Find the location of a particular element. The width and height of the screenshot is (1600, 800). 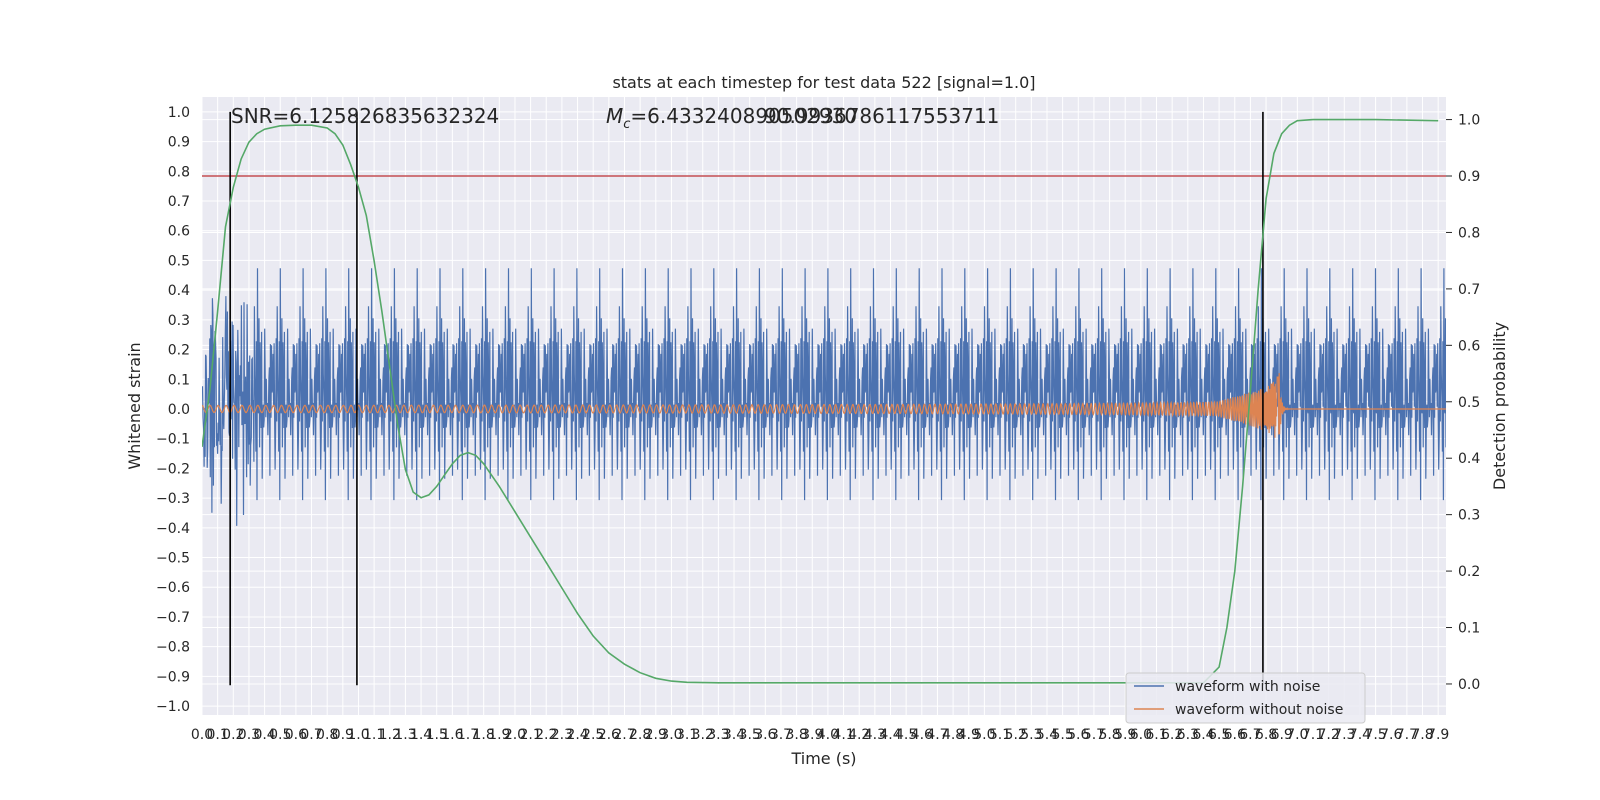

x-tick-label: 1.4 is located at coordinates (421, 735).